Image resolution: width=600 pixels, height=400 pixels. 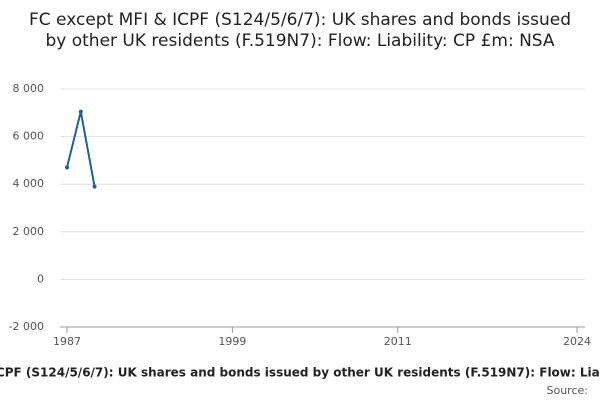 I want to click on y-tick-label: 0, so click(x=40, y=278).